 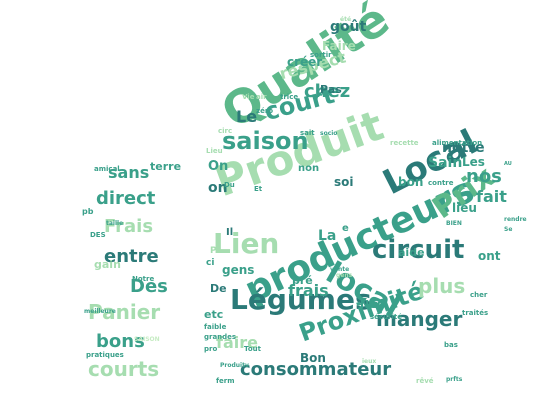 I want to click on cloud-word: direct, so click(x=126, y=198).